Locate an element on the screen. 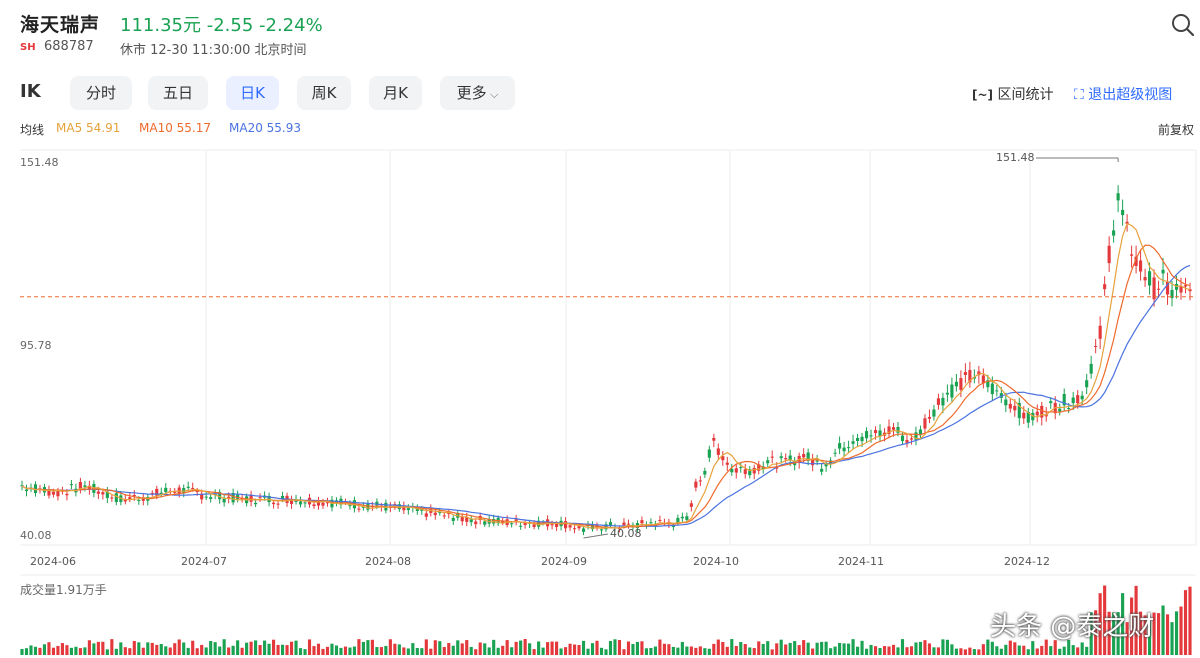 This screenshot has height=658, width=1200. adjust-mode: 前复权 is located at coordinates (1175, 130).